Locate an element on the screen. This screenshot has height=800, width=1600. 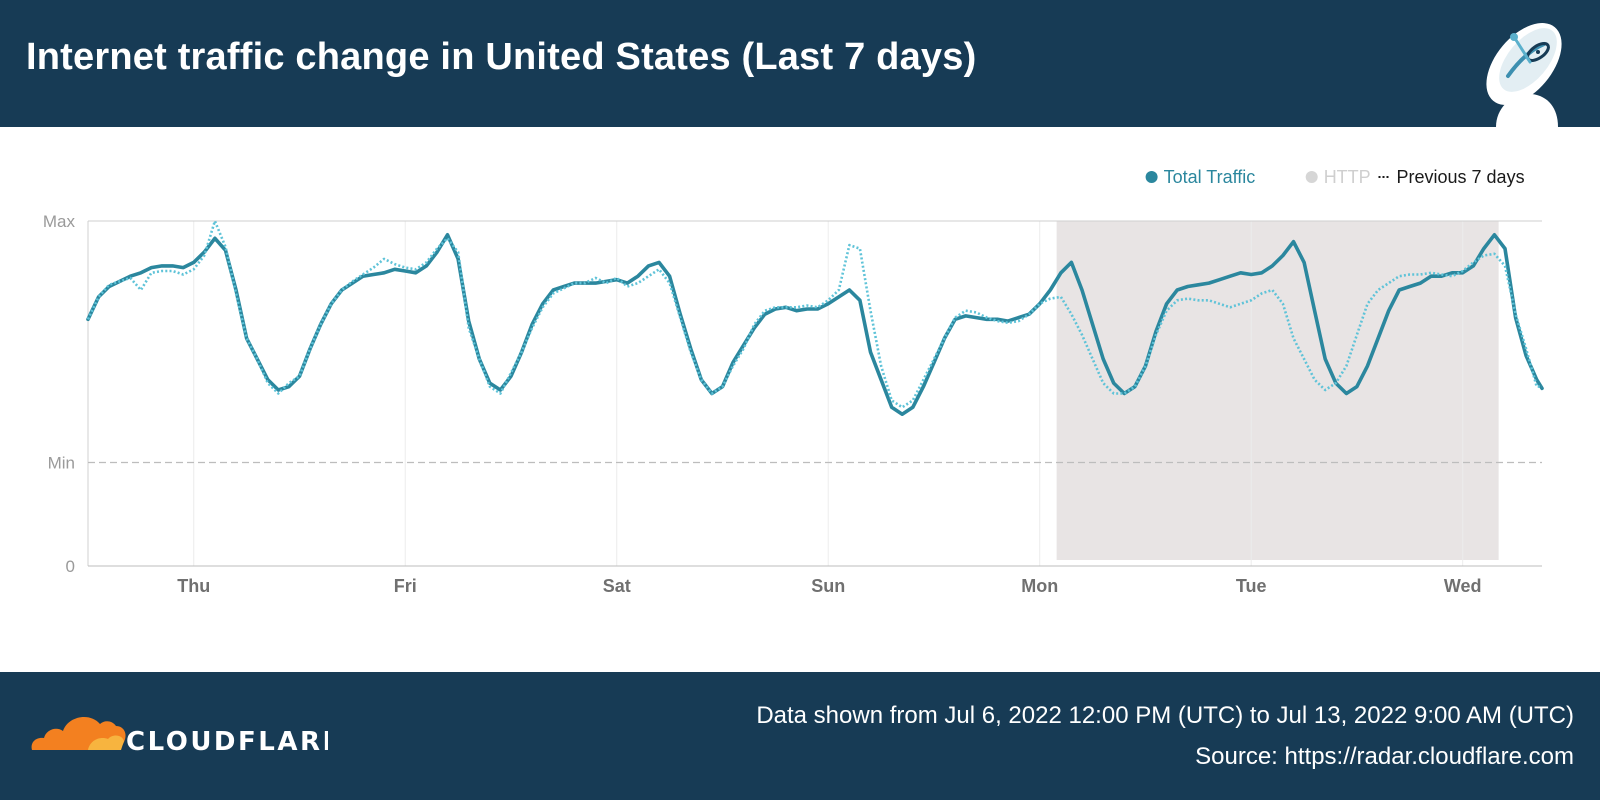
legend-marker-total-traffic is located at coordinates (1151, 177).